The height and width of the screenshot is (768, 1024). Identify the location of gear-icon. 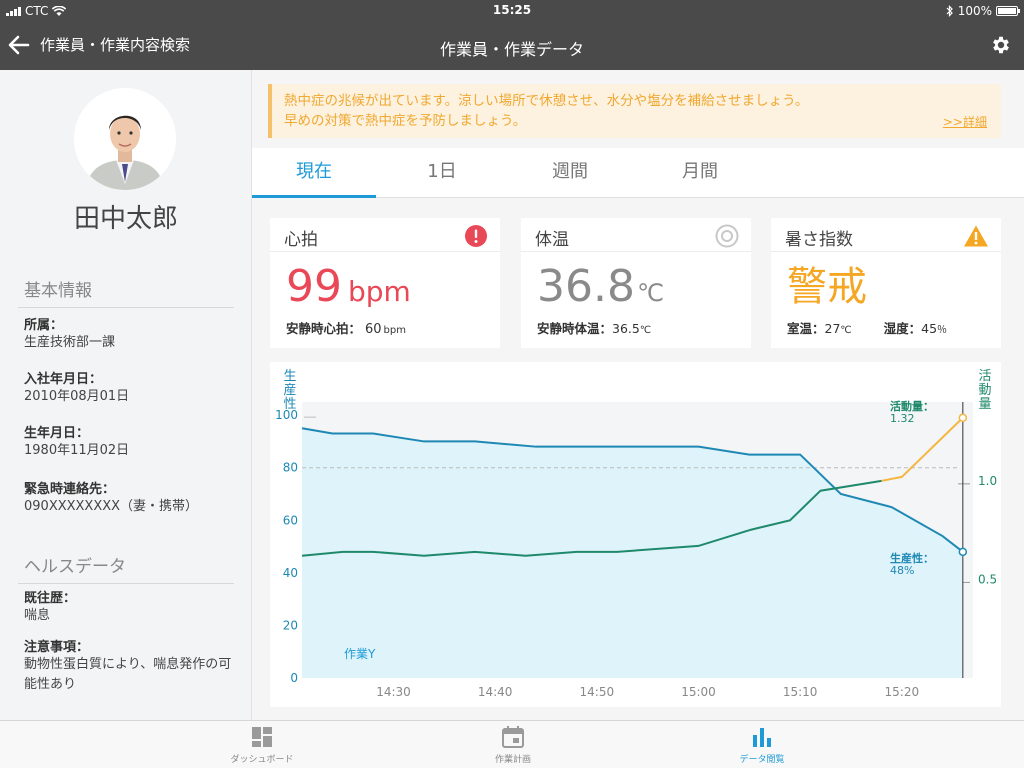
(1001, 45).